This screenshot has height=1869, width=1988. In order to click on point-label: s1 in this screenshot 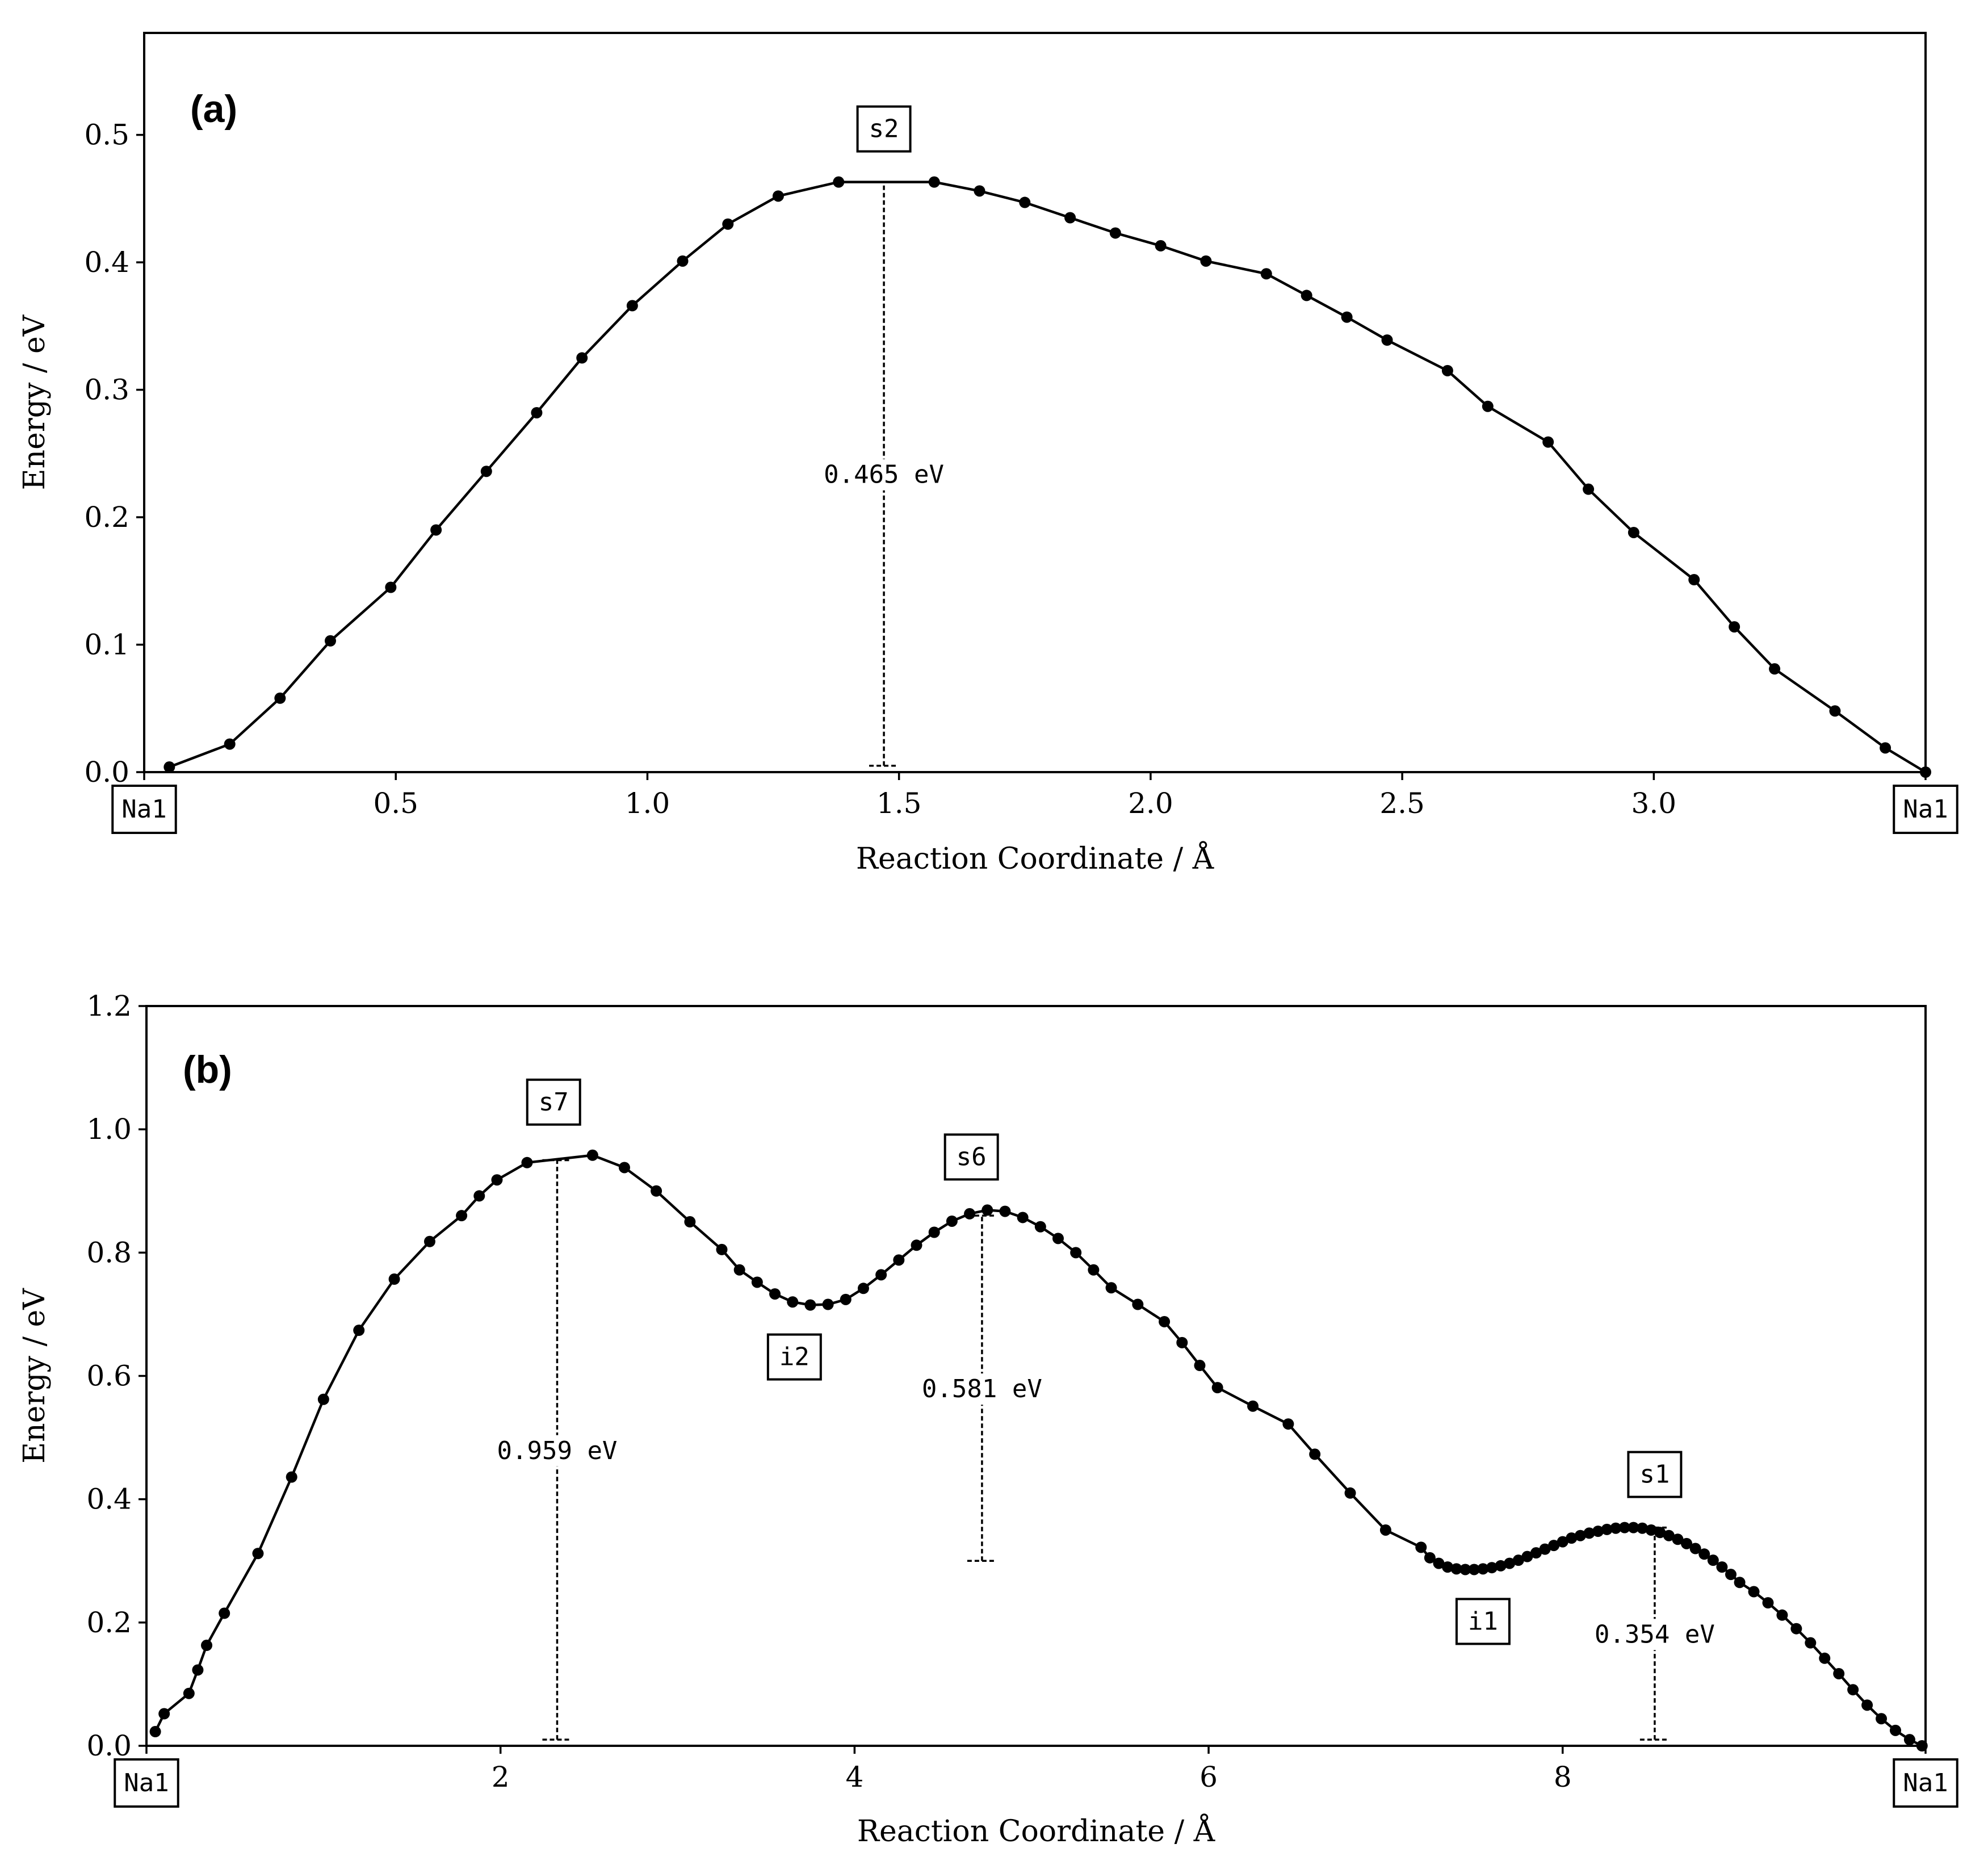, I will do `click(1654, 1474)`.